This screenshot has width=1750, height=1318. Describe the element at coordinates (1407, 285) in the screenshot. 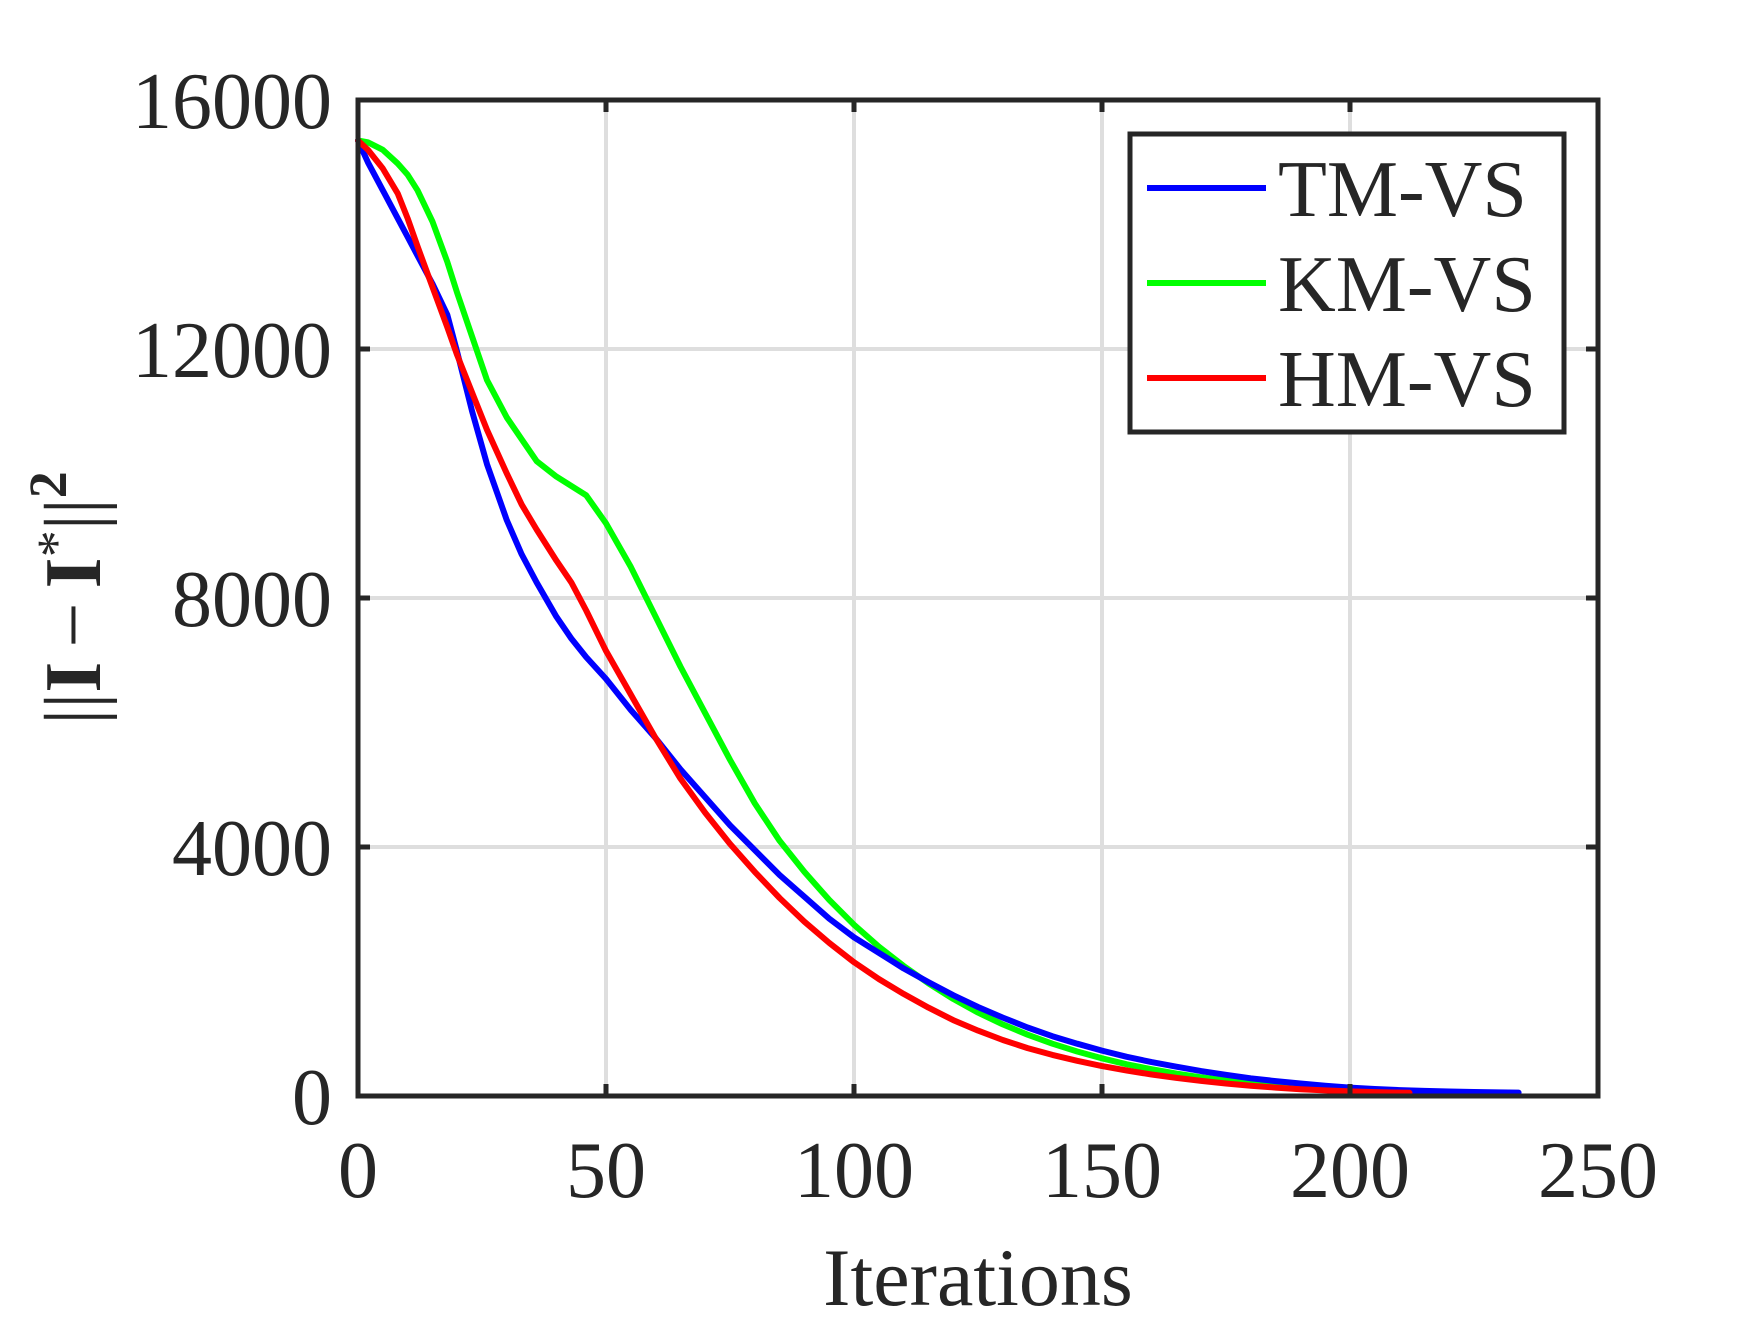

I see `legend-label-km-vs: KM-VS` at that location.